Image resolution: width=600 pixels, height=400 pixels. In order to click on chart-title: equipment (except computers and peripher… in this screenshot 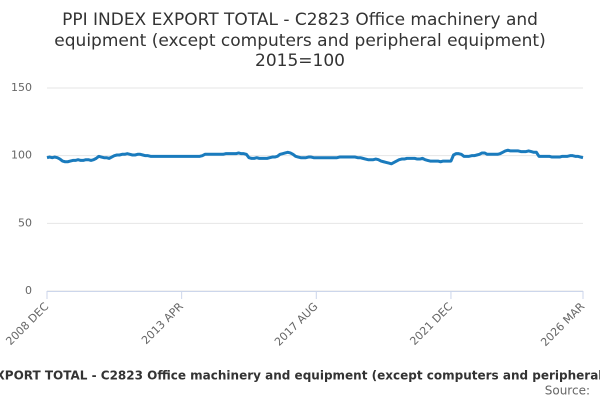, I will do `click(299, 41)`.